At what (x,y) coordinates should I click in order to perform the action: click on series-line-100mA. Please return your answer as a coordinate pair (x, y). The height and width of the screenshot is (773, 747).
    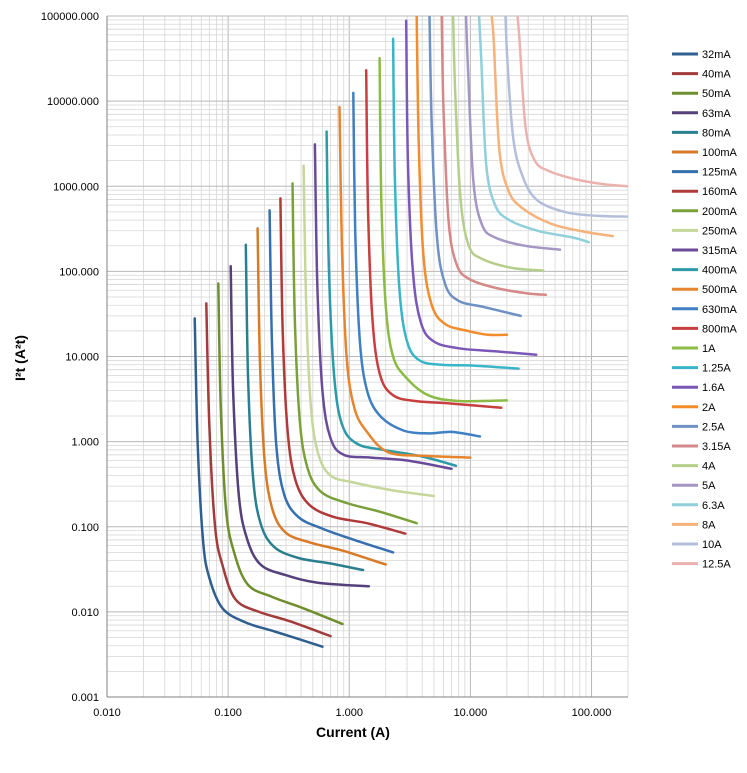
    Looking at the image, I should click on (321, 396).